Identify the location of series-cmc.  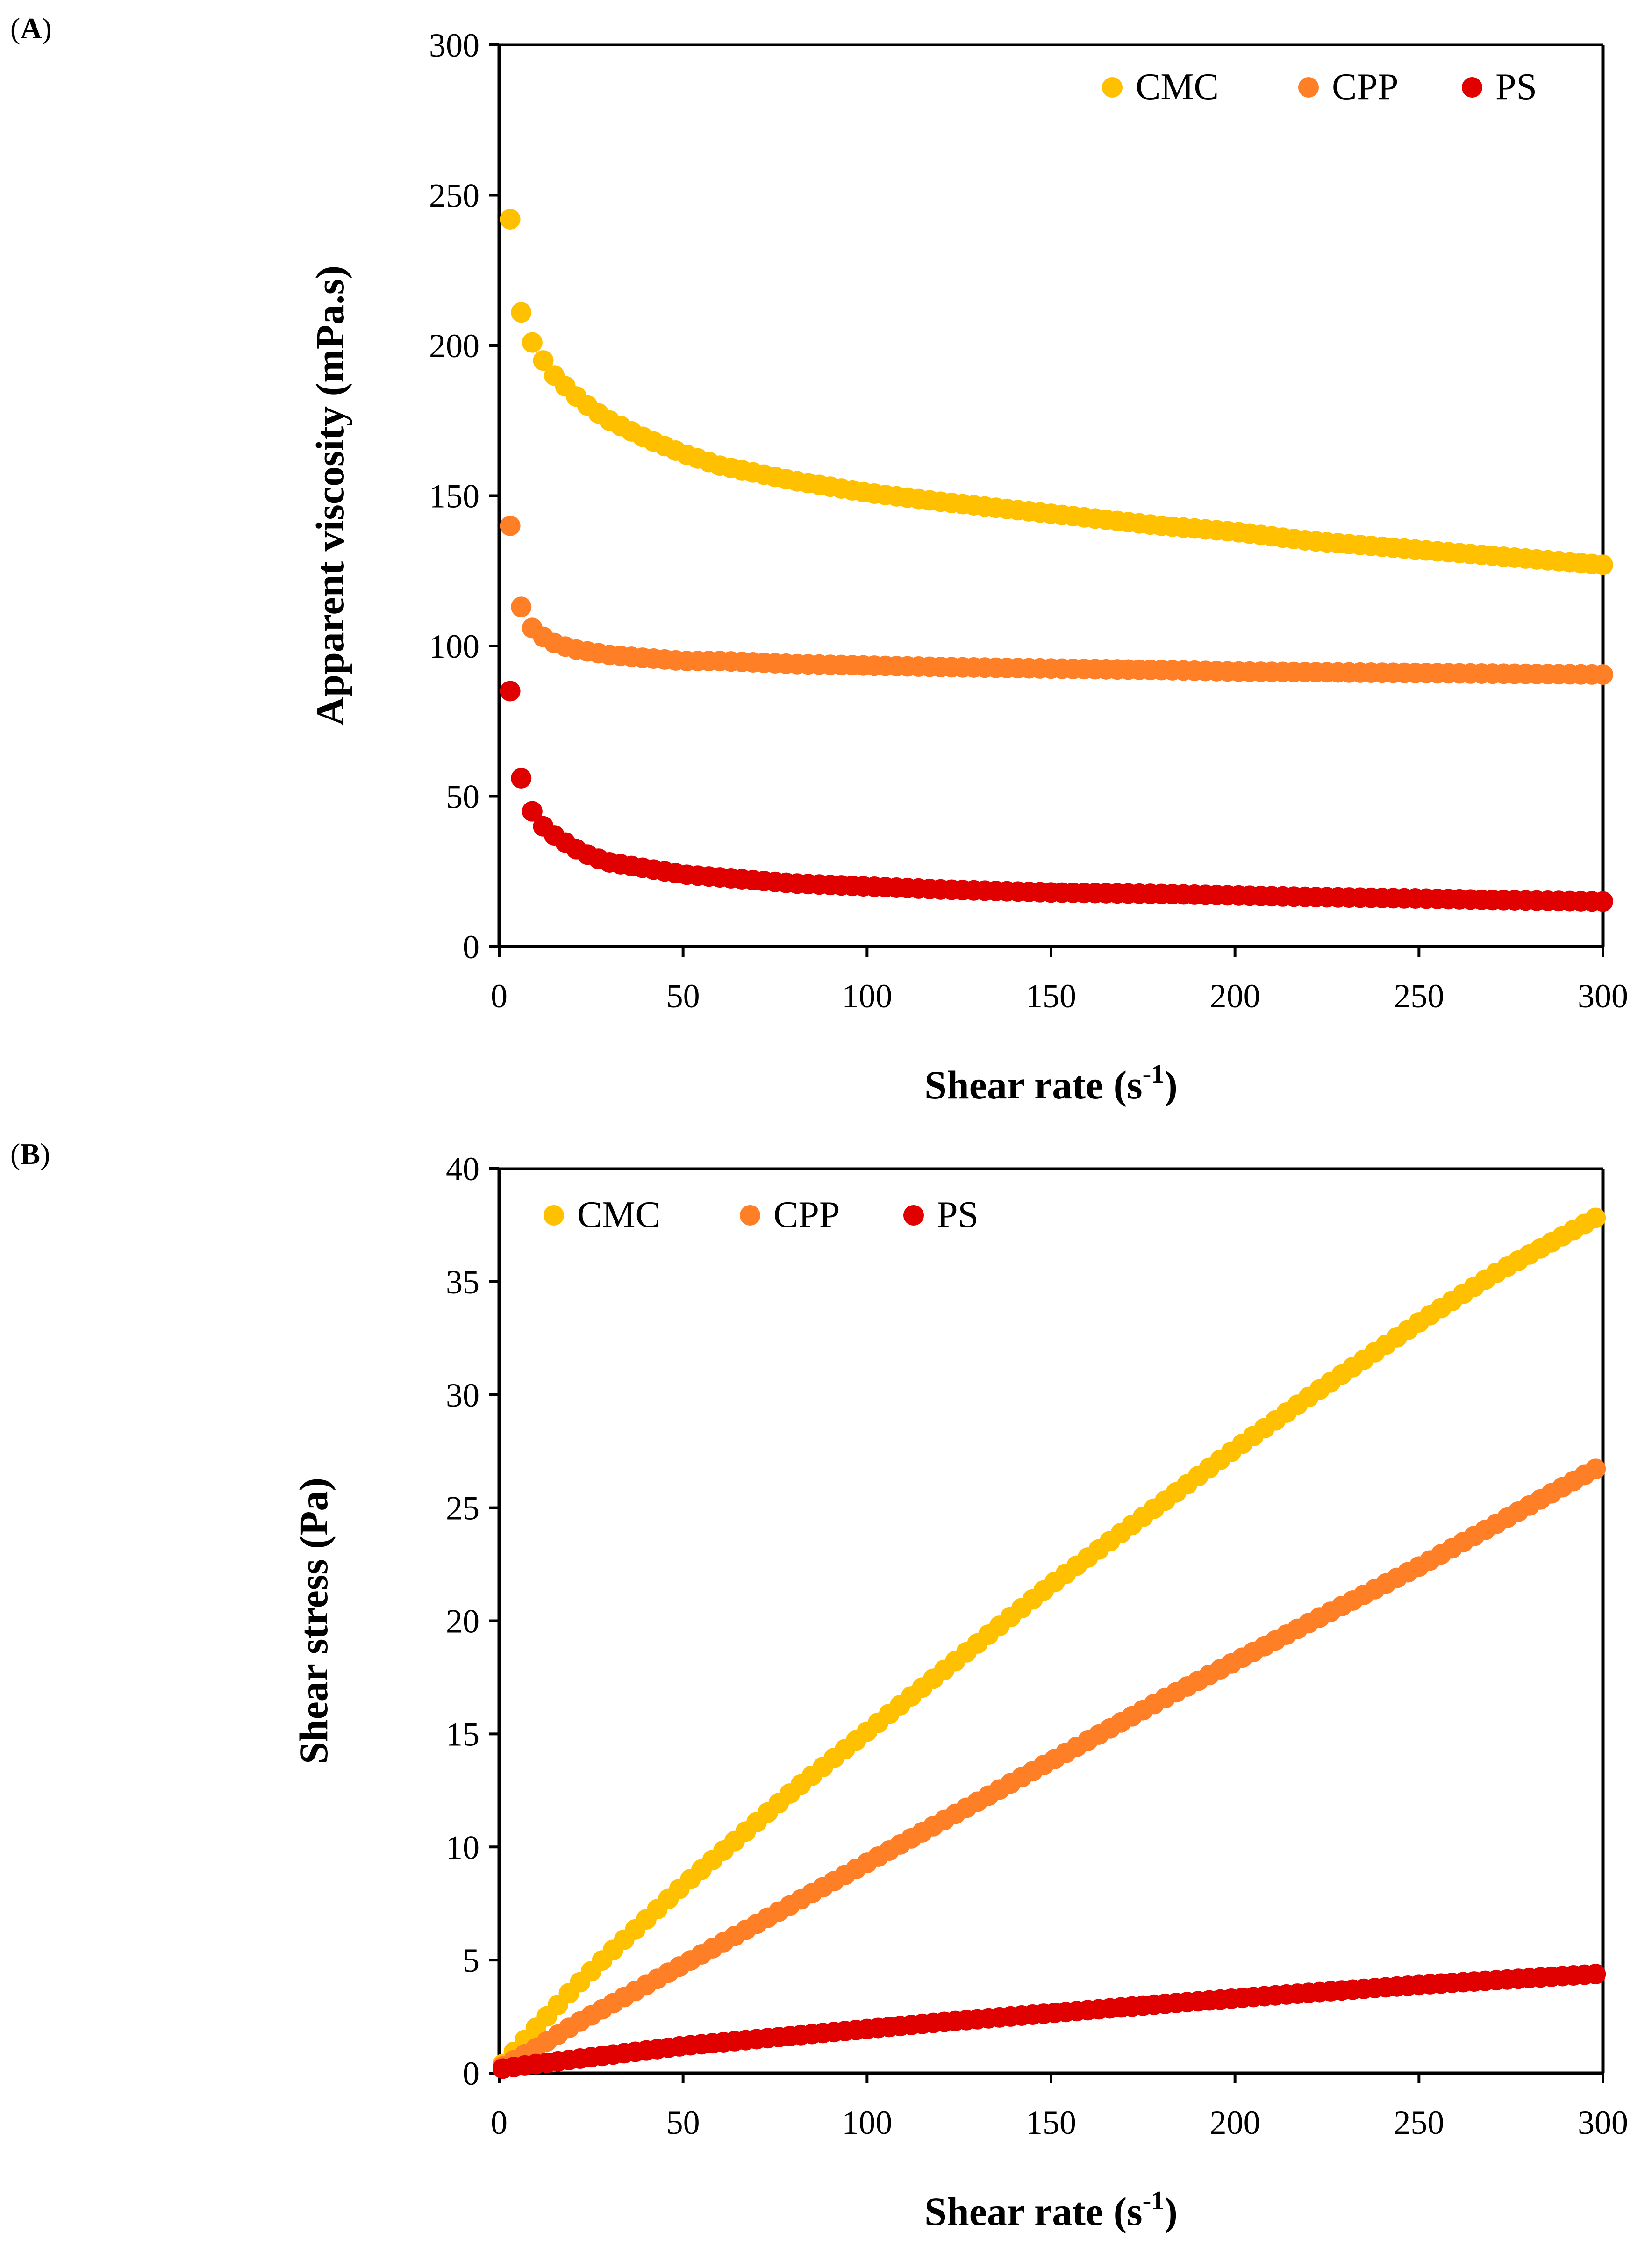
(1056, 392).